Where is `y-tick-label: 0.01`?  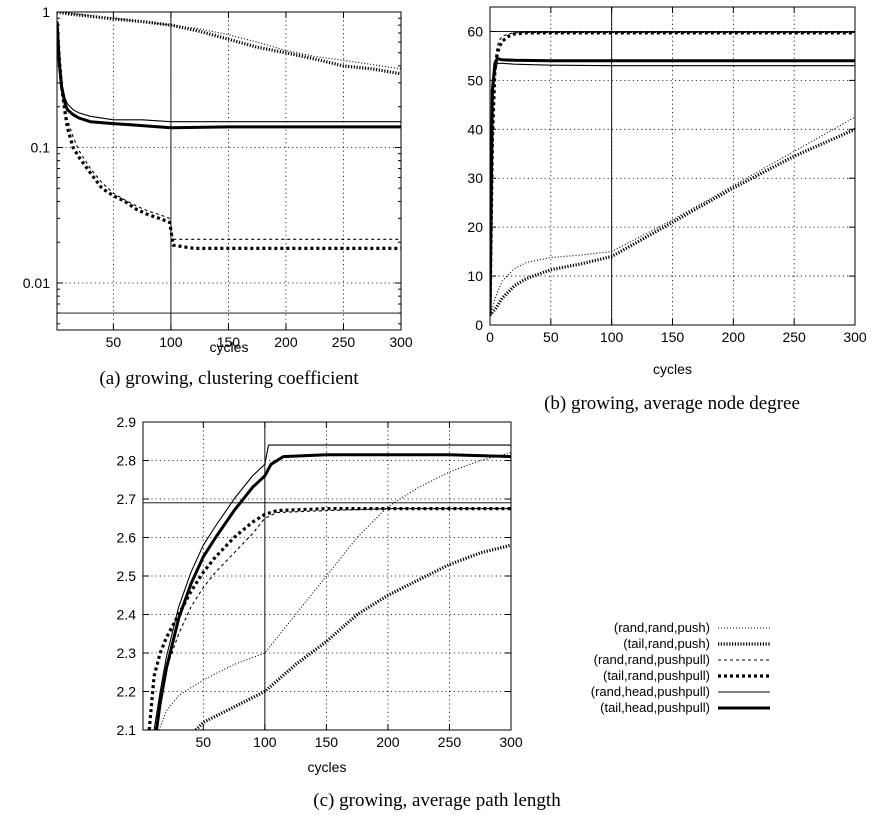
y-tick-label: 0.01 is located at coordinates (36, 283).